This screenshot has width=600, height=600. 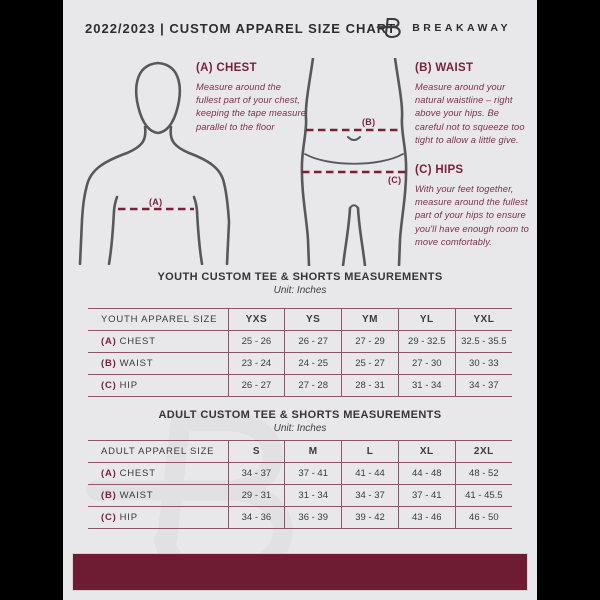 I want to click on value-cell: 48 - 52, so click(x=483, y=473).